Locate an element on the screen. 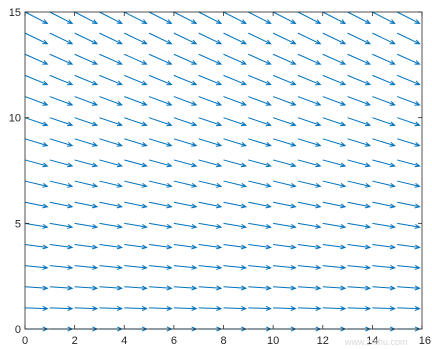  x-tick-label: 12 is located at coordinates (323, 341).